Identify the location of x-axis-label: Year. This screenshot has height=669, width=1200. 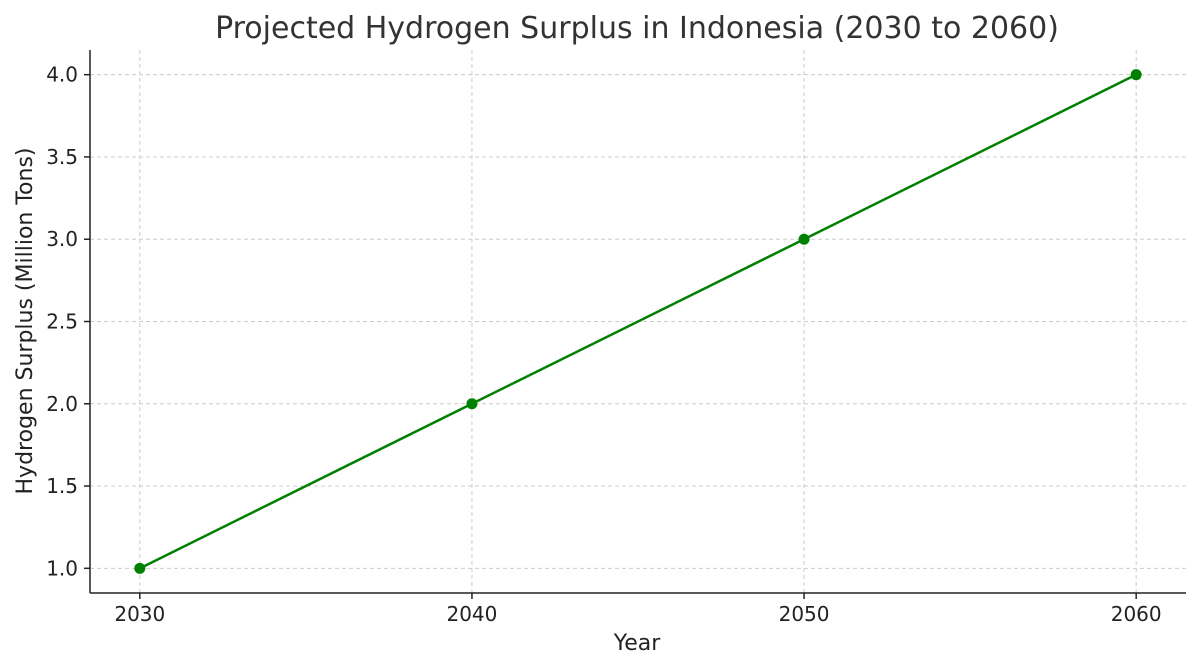
(637, 643).